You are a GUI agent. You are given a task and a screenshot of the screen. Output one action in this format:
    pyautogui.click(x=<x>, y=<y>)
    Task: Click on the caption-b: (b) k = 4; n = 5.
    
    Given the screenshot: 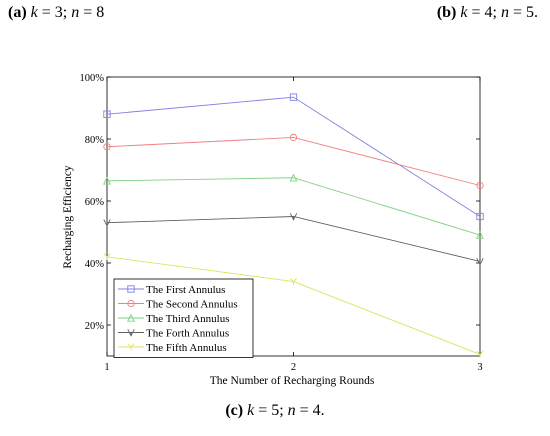 What is the action you would take?
    pyautogui.click(x=487, y=13)
    